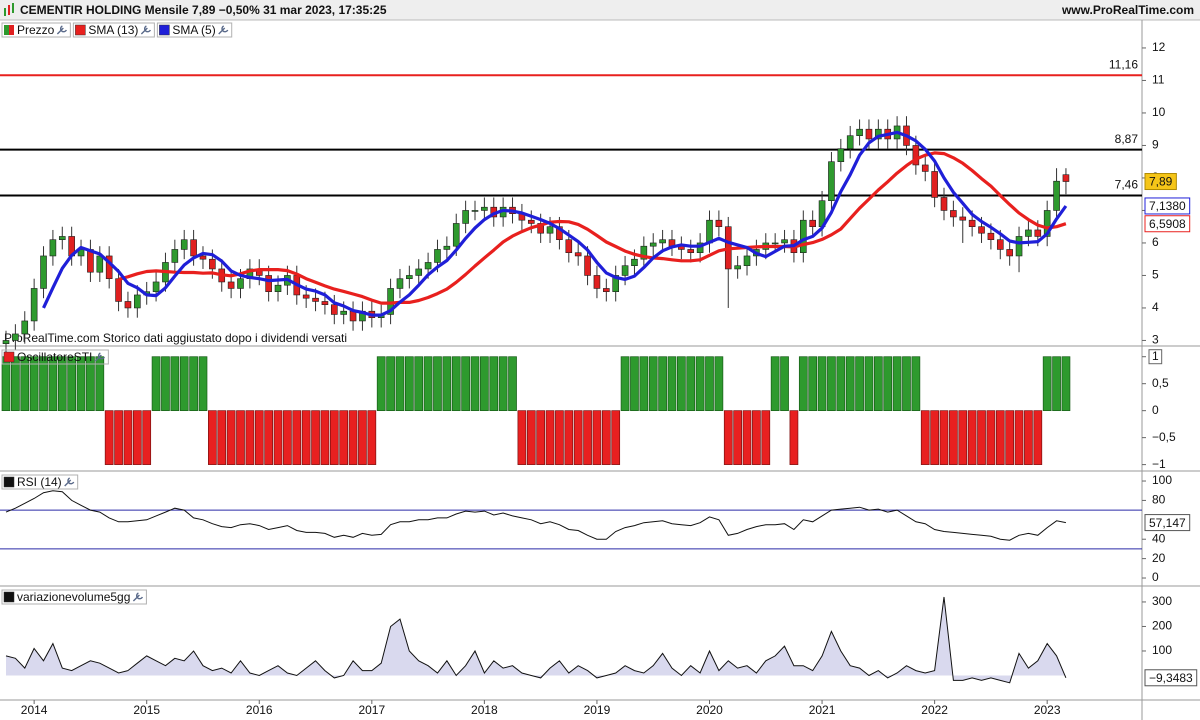 The image size is (1200, 720). I want to click on legend-label: OscillatoreSTI, so click(54, 357).